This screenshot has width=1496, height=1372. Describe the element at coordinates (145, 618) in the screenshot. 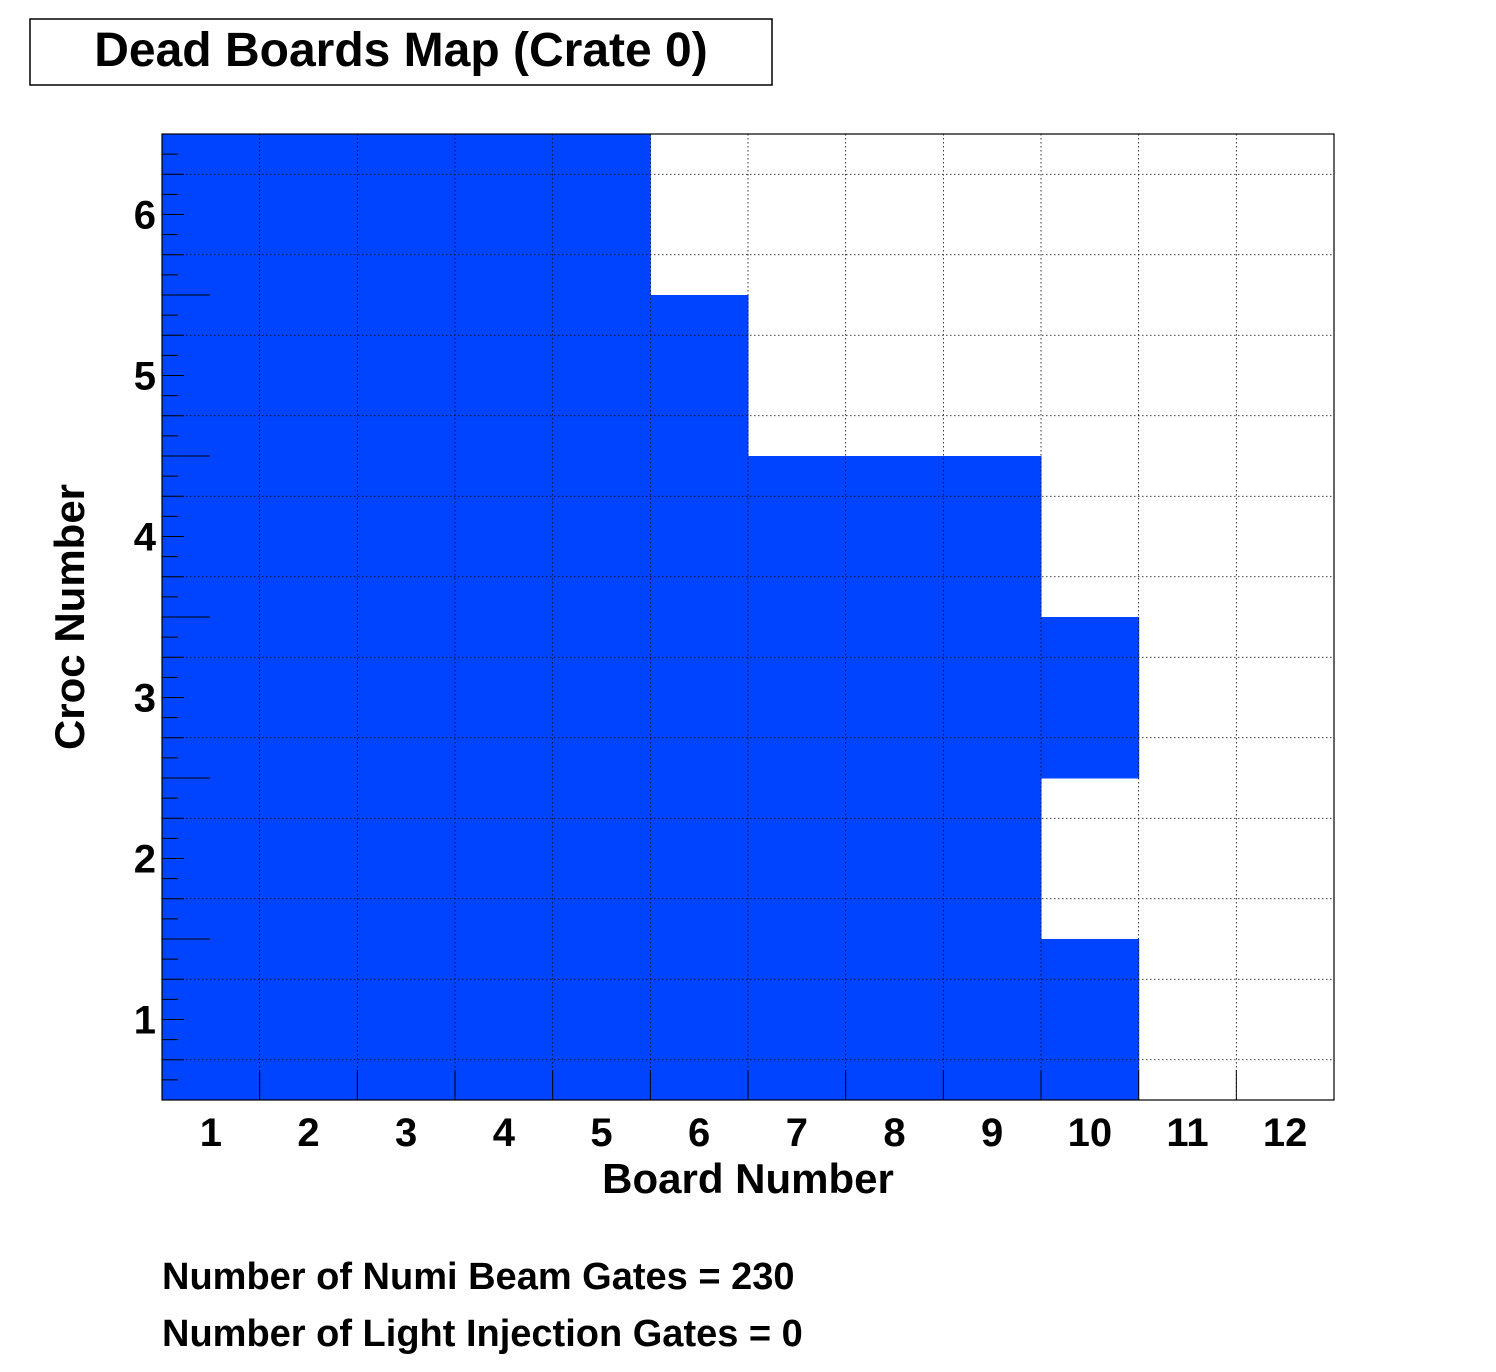

I see `y-tick-labels: 1 2 3 4 5 6` at that location.